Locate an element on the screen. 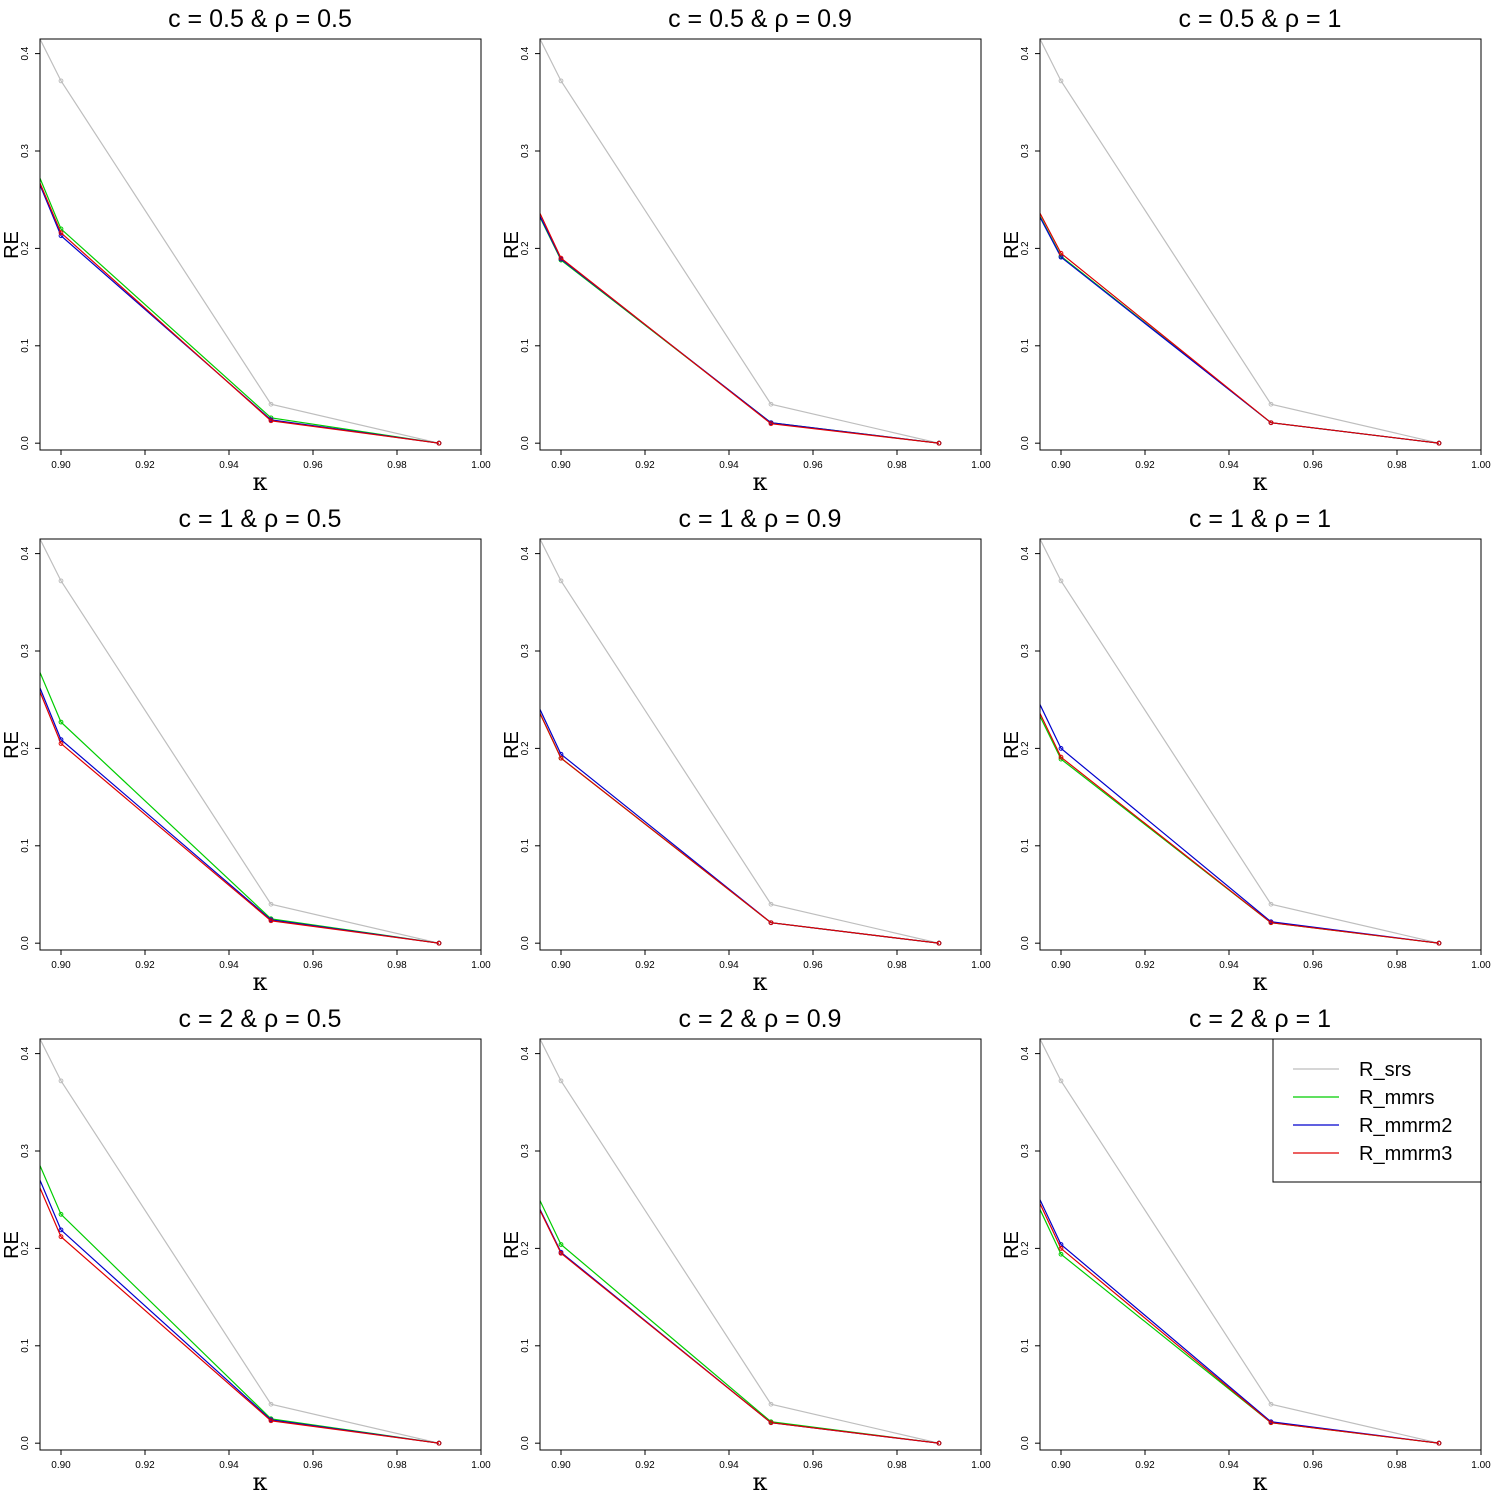  legend-label: R_srs is located at coordinates (1385, 1070).